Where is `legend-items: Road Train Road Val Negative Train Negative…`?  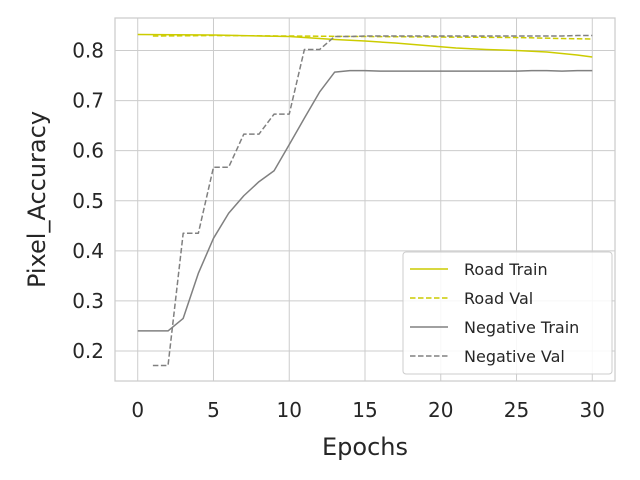
legend-items: Road Train Road Val Negative Train Negative… is located at coordinates (494, 313).